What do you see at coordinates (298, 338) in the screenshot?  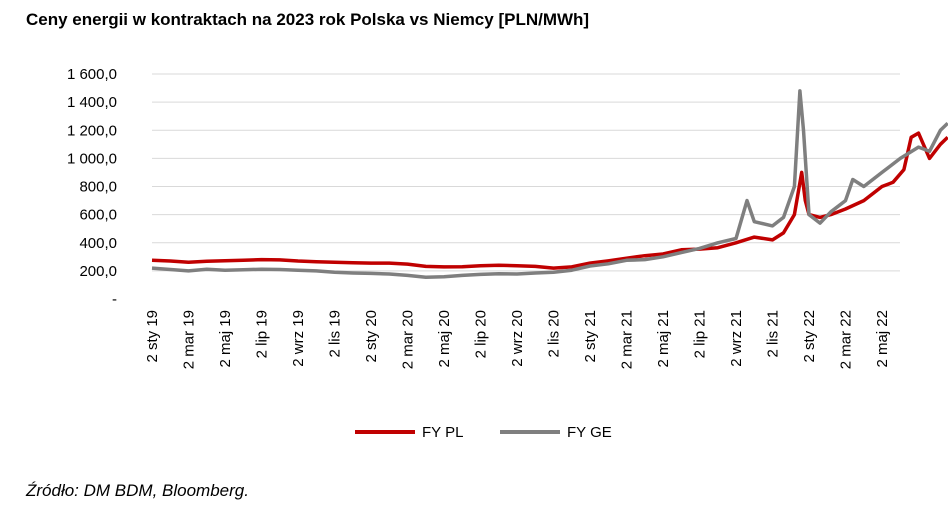 I see `x-tick-label: 2 wrz 19` at bounding box center [298, 338].